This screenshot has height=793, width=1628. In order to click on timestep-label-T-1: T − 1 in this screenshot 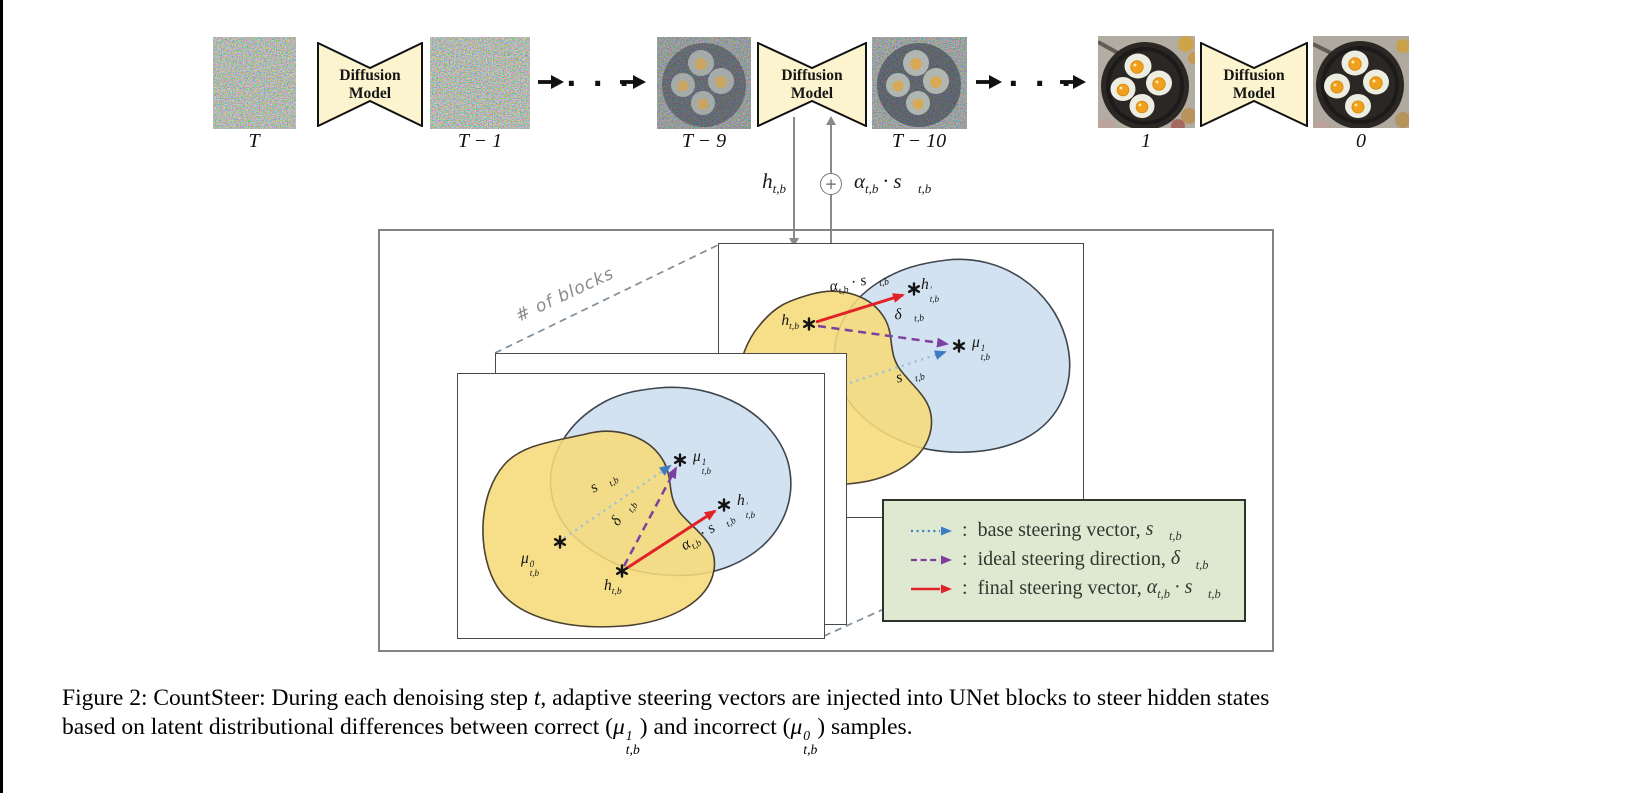, I will do `click(480, 141)`.